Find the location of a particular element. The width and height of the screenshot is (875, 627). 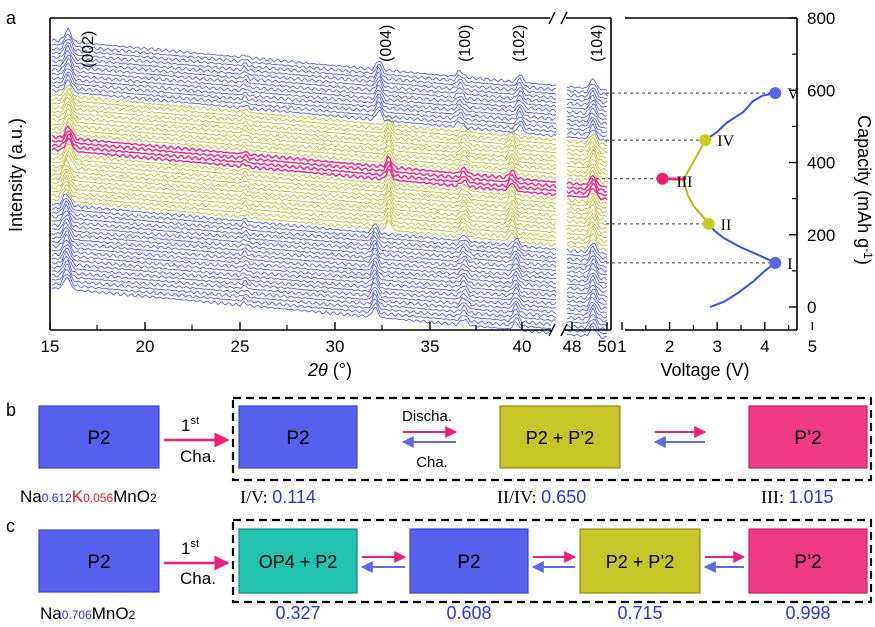

b-dashed-frame is located at coordinates (552, 439).